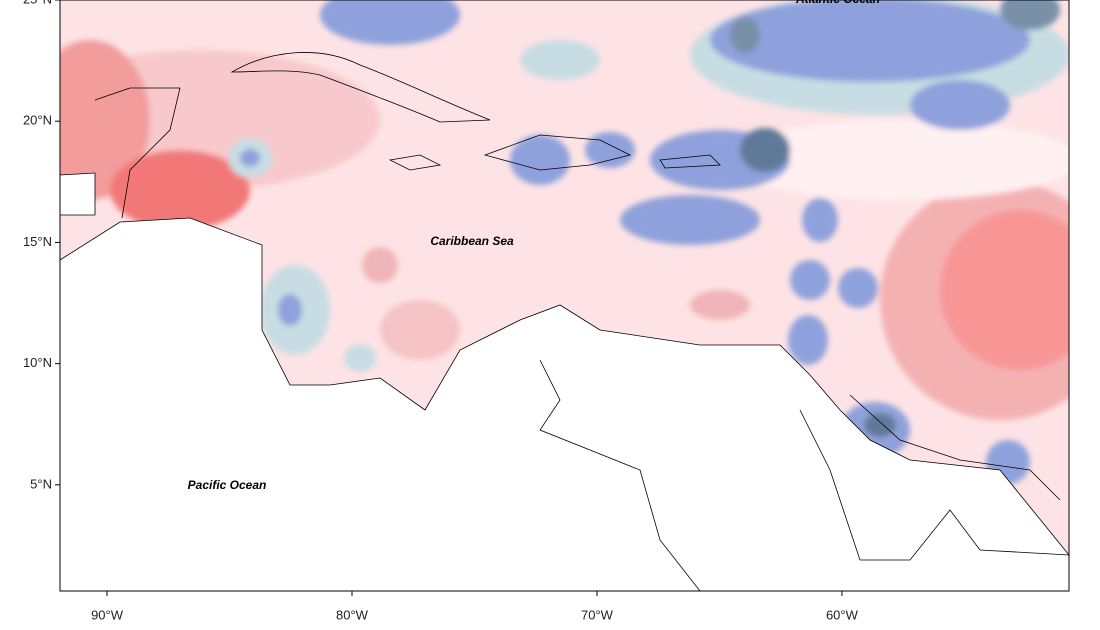 The image size is (1100, 630). Describe the element at coordinates (837, 3) in the screenshot. I see `ocean-label: Atlantic Ocean` at that location.